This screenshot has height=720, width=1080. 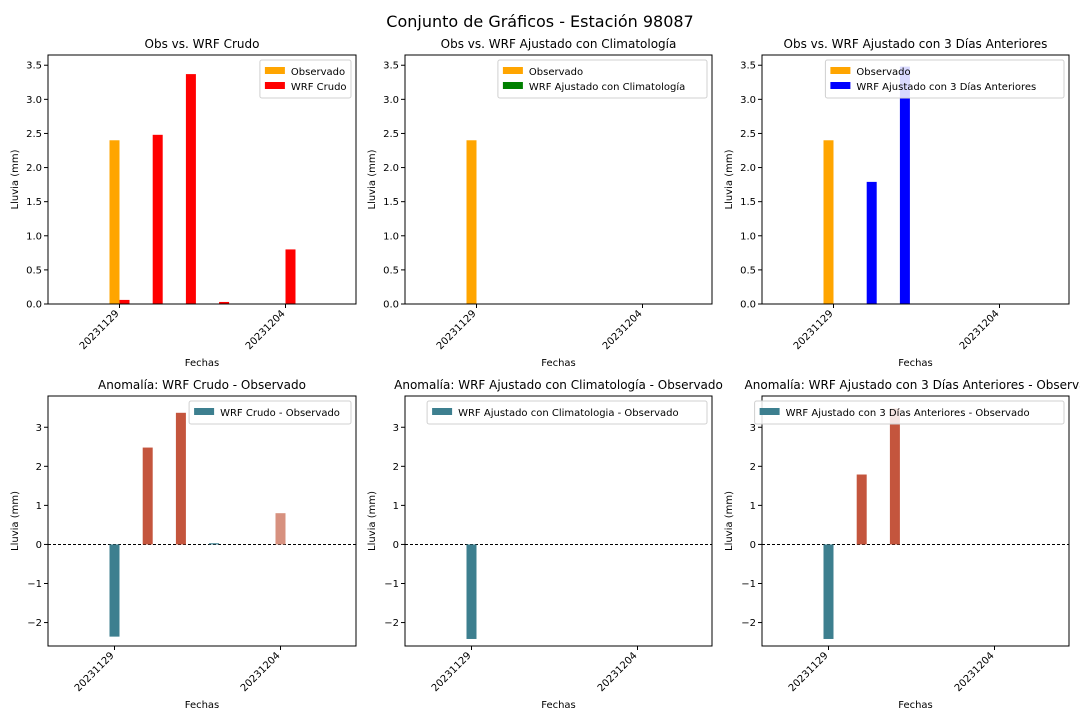 I want to click on legend-label: WRF Ajustado con 3 Días Anteriores, so click(x=946, y=87).